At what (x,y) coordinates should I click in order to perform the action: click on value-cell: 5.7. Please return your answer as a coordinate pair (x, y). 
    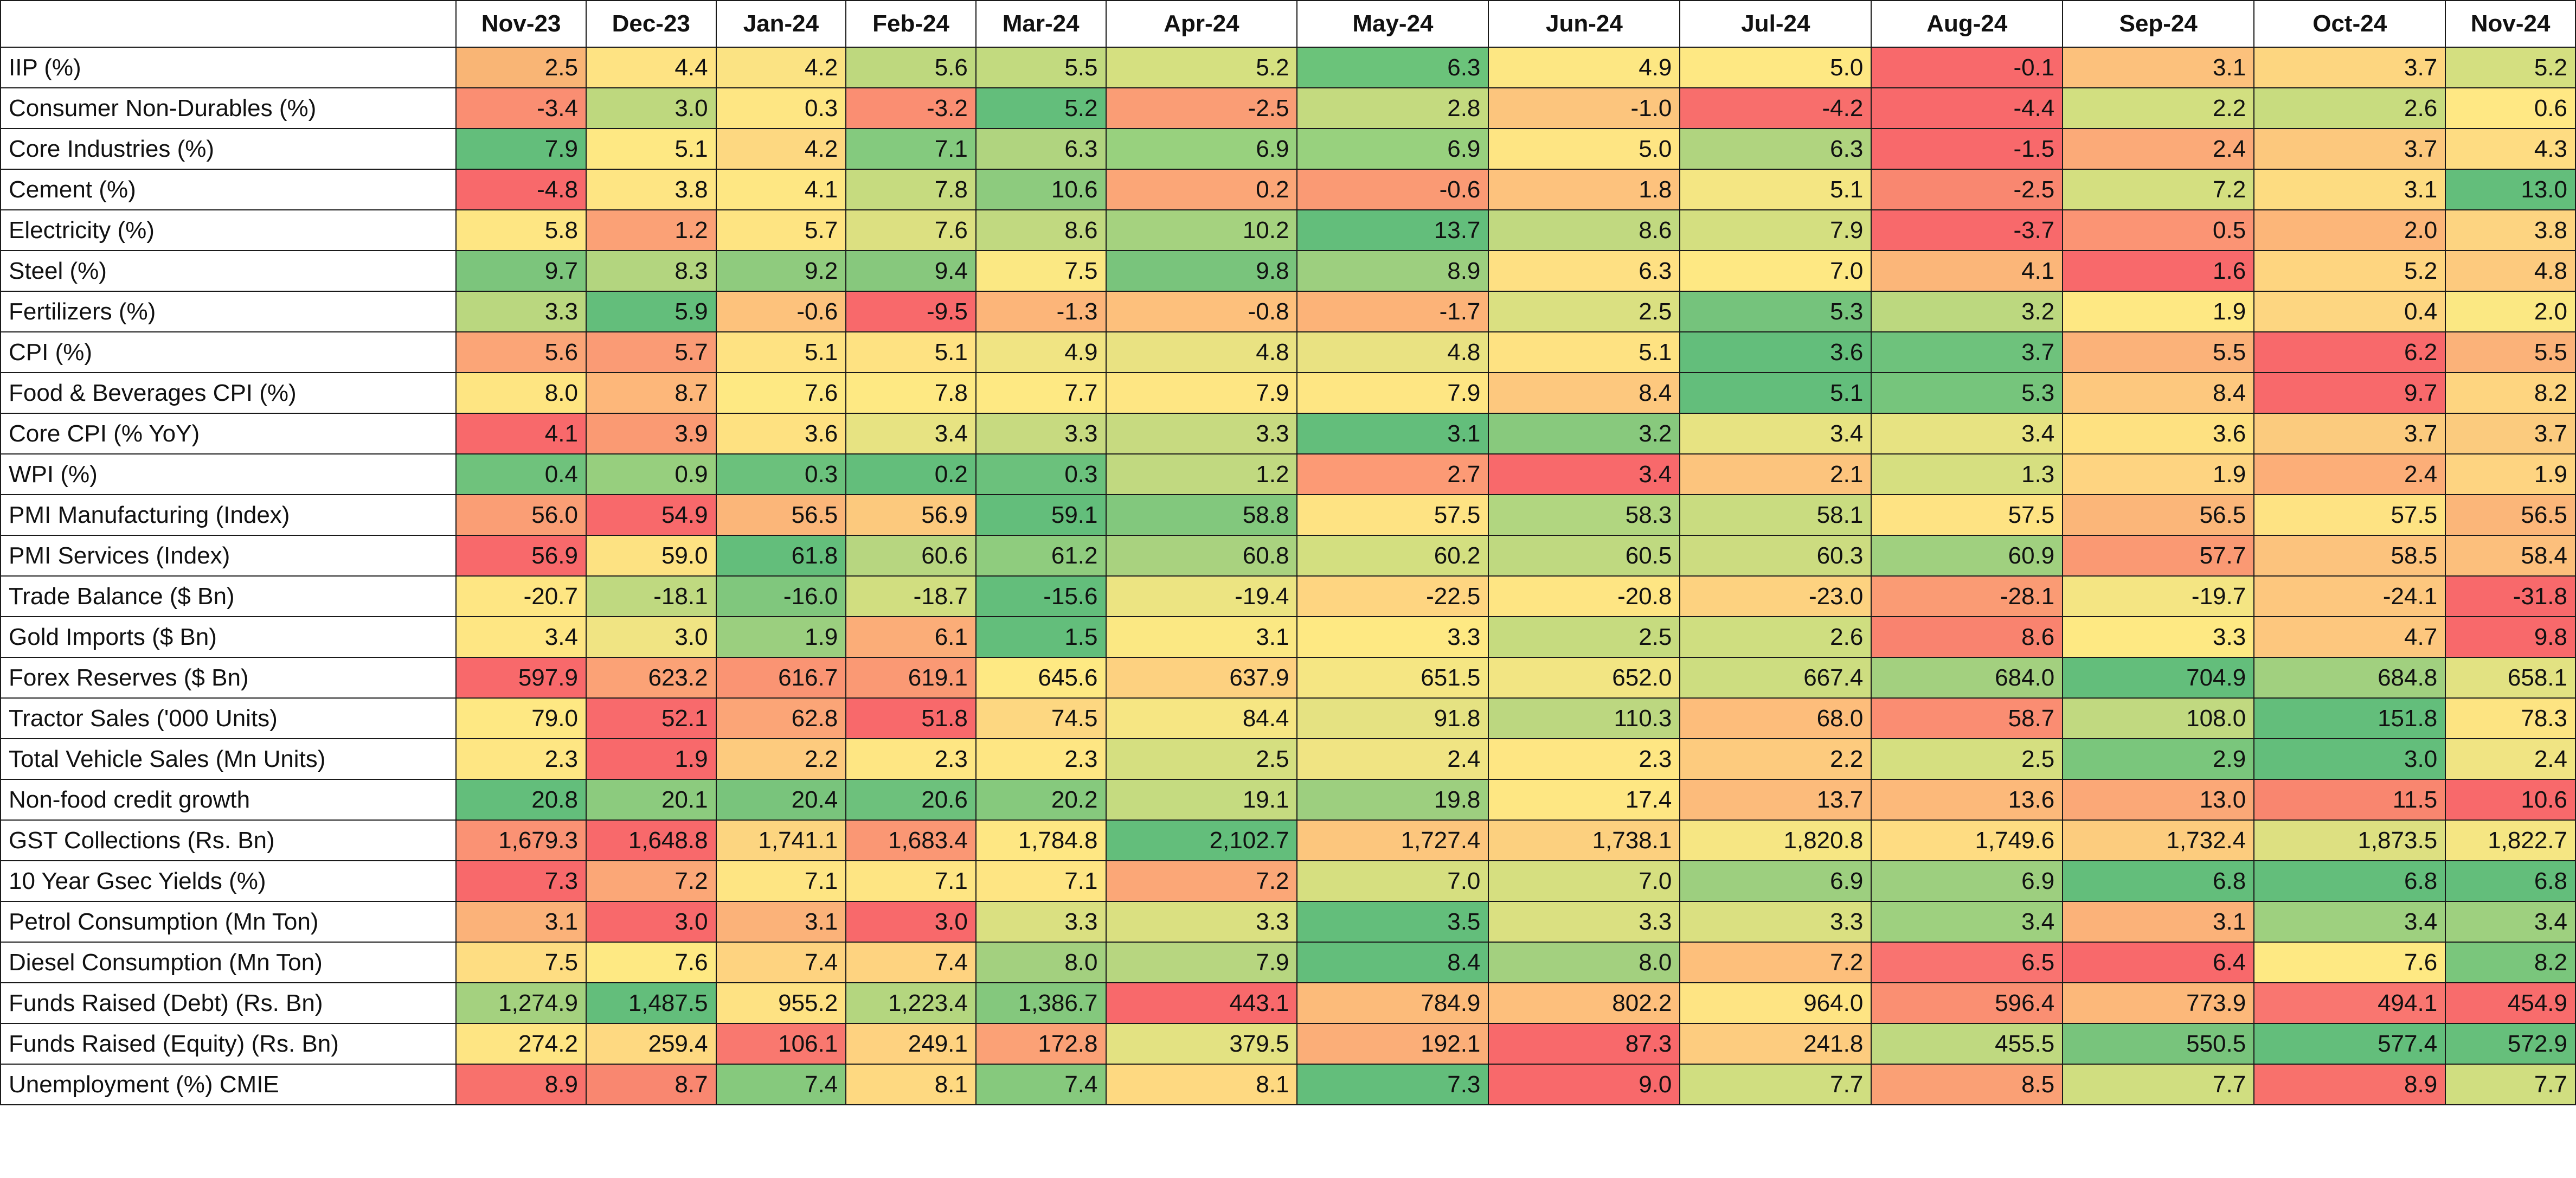
    Looking at the image, I should click on (781, 230).